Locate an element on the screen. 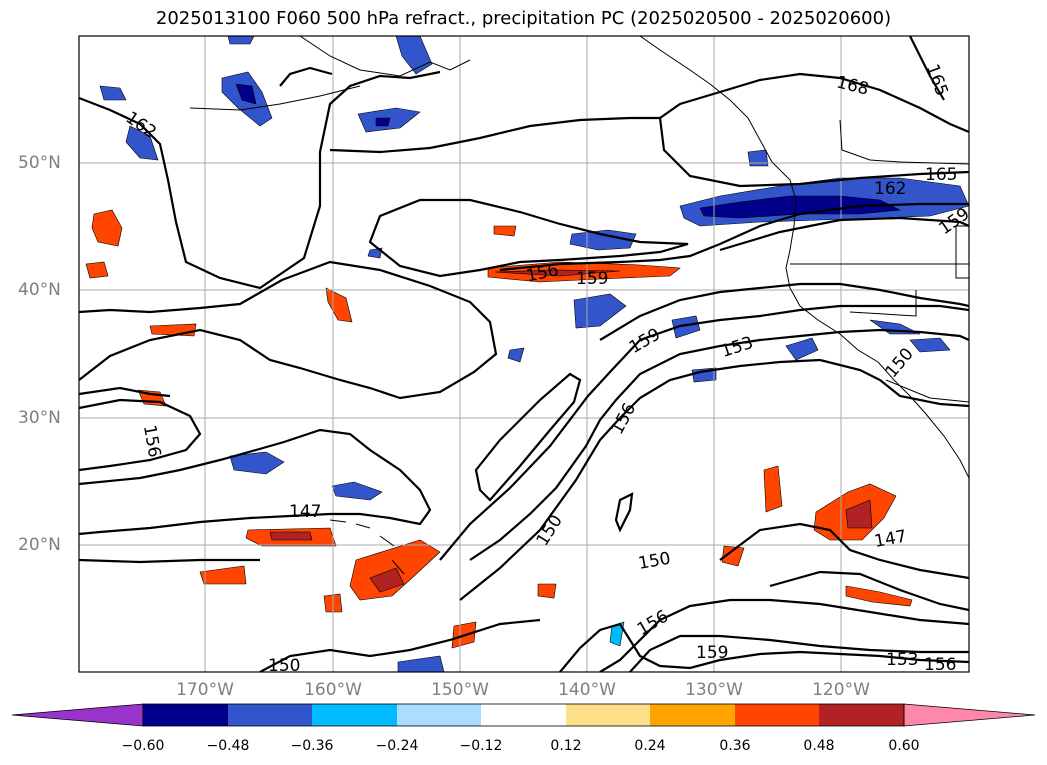 The image size is (1047, 765). lat-label: 50°N is located at coordinates (39, 163).